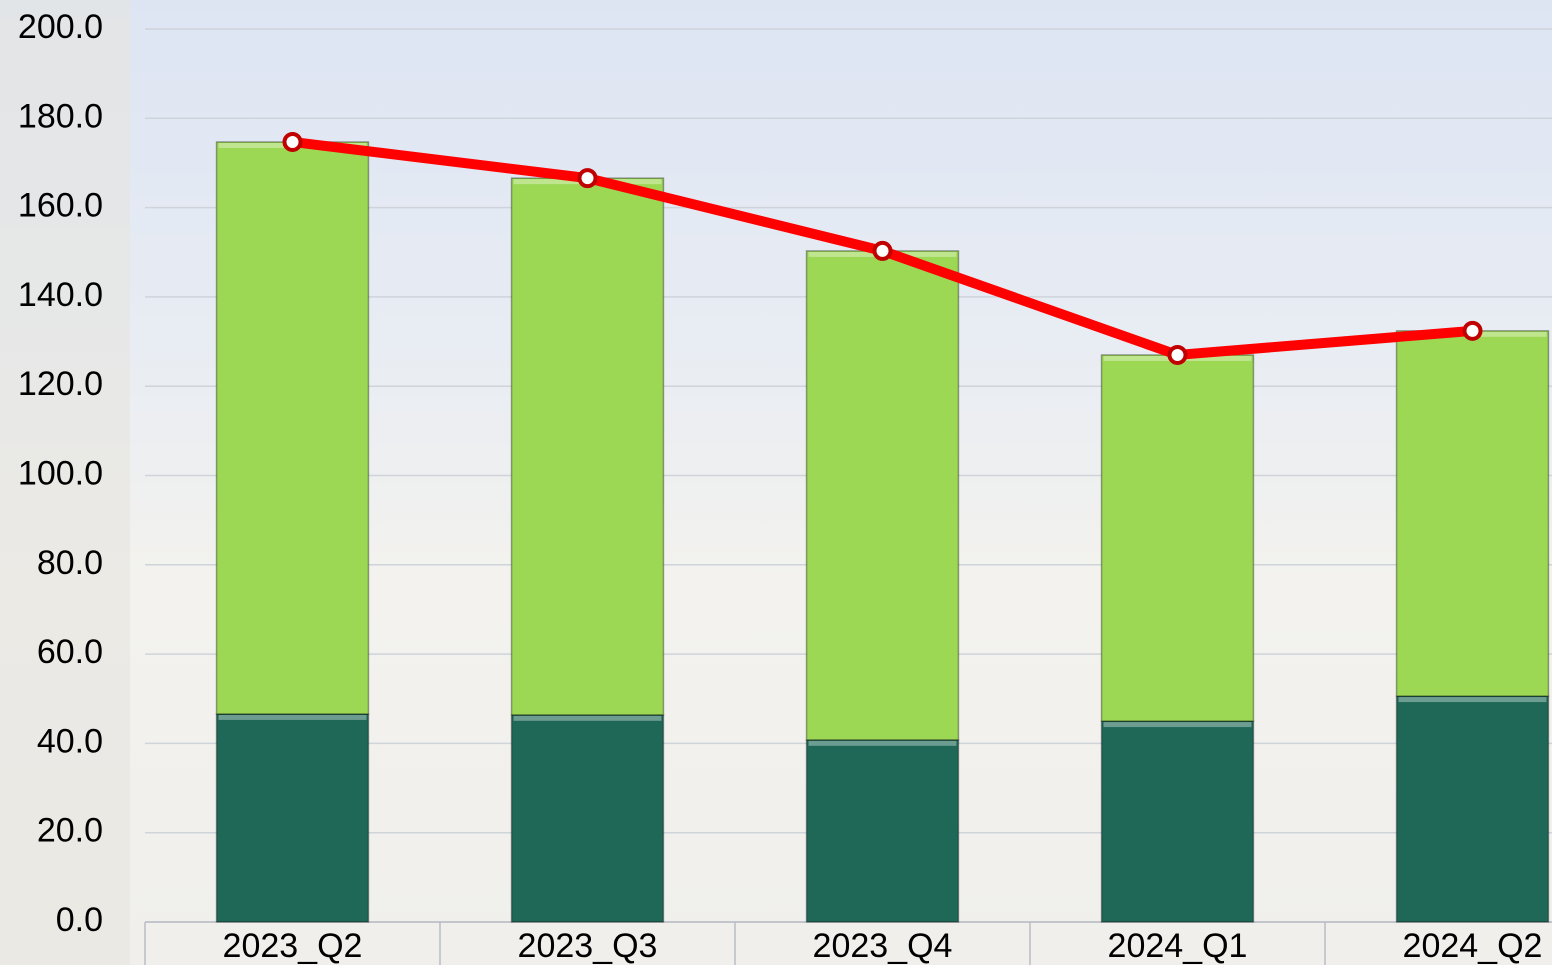 The height and width of the screenshot is (965, 1552). I want to click on y-tick-label: 80.0, so click(70, 563).